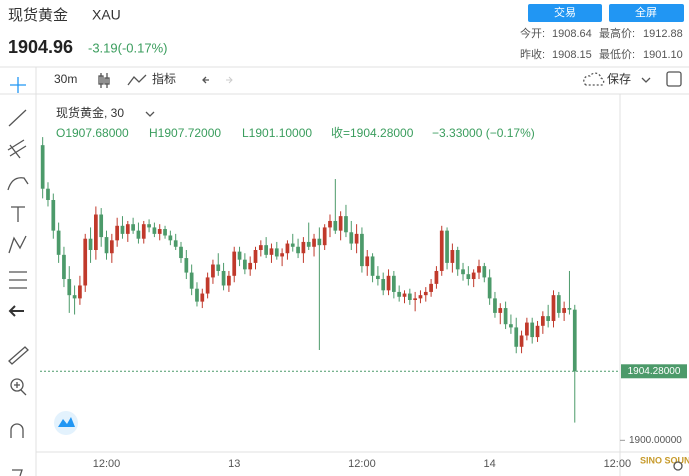 The width and height of the screenshot is (689, 476). Describe the element at coordinates (617, 54) in the screenshot. I see `stat-label: 最低价:` at that location.